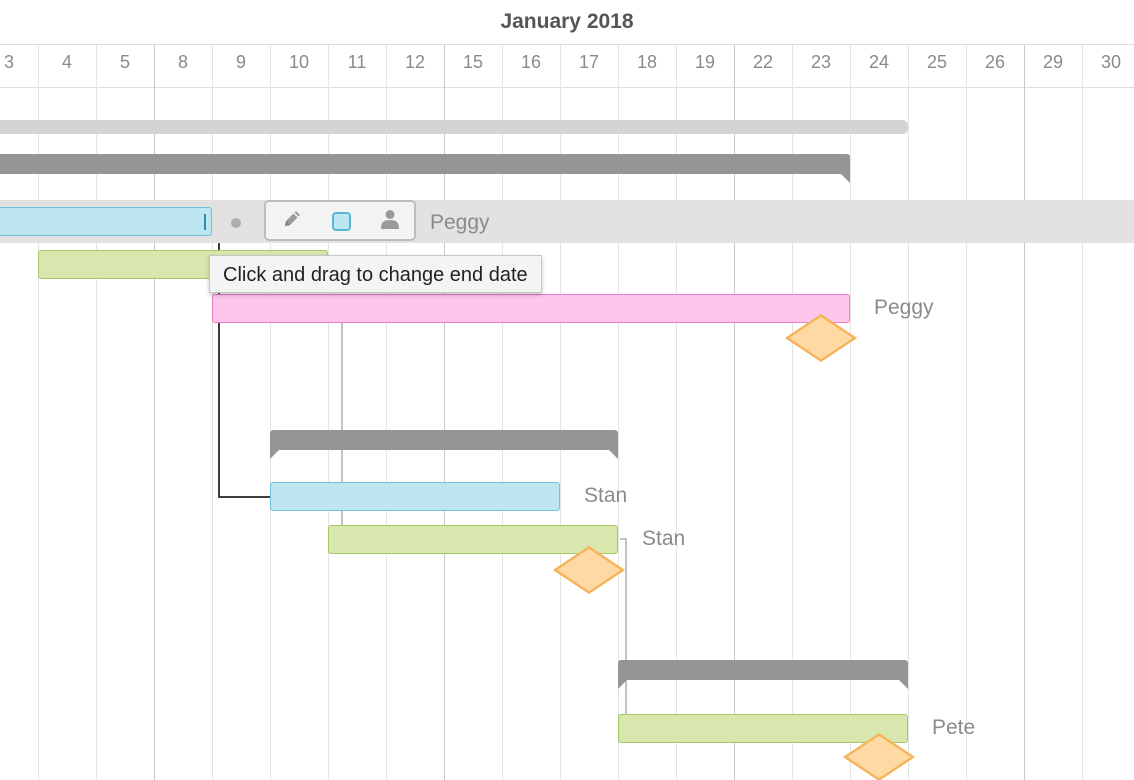 The image size is (1134, 780). I want to click on edit-task-button, so click(292, 221).